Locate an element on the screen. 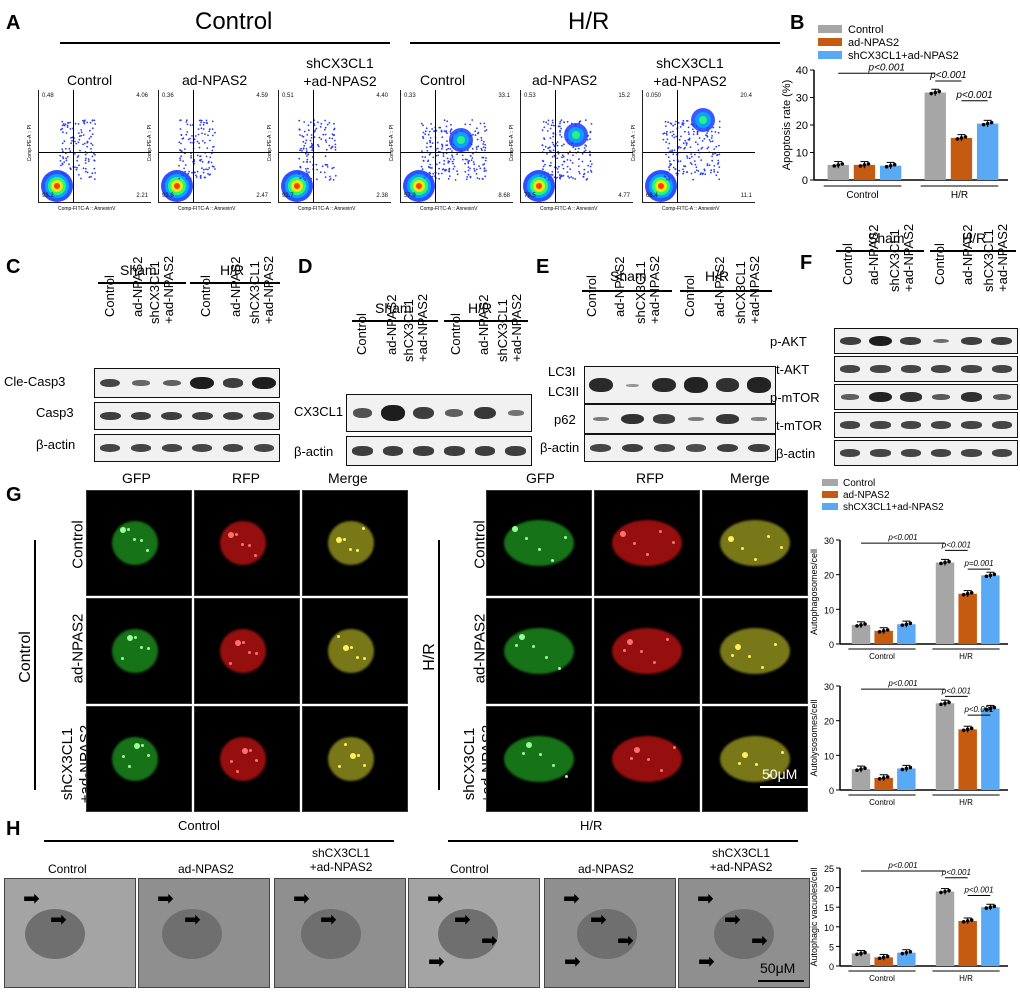 The height and width of the screenshot is (992, 1020). h-col-hr-sh-line1: shCX3CL1 is located at coordinates (741, 853).